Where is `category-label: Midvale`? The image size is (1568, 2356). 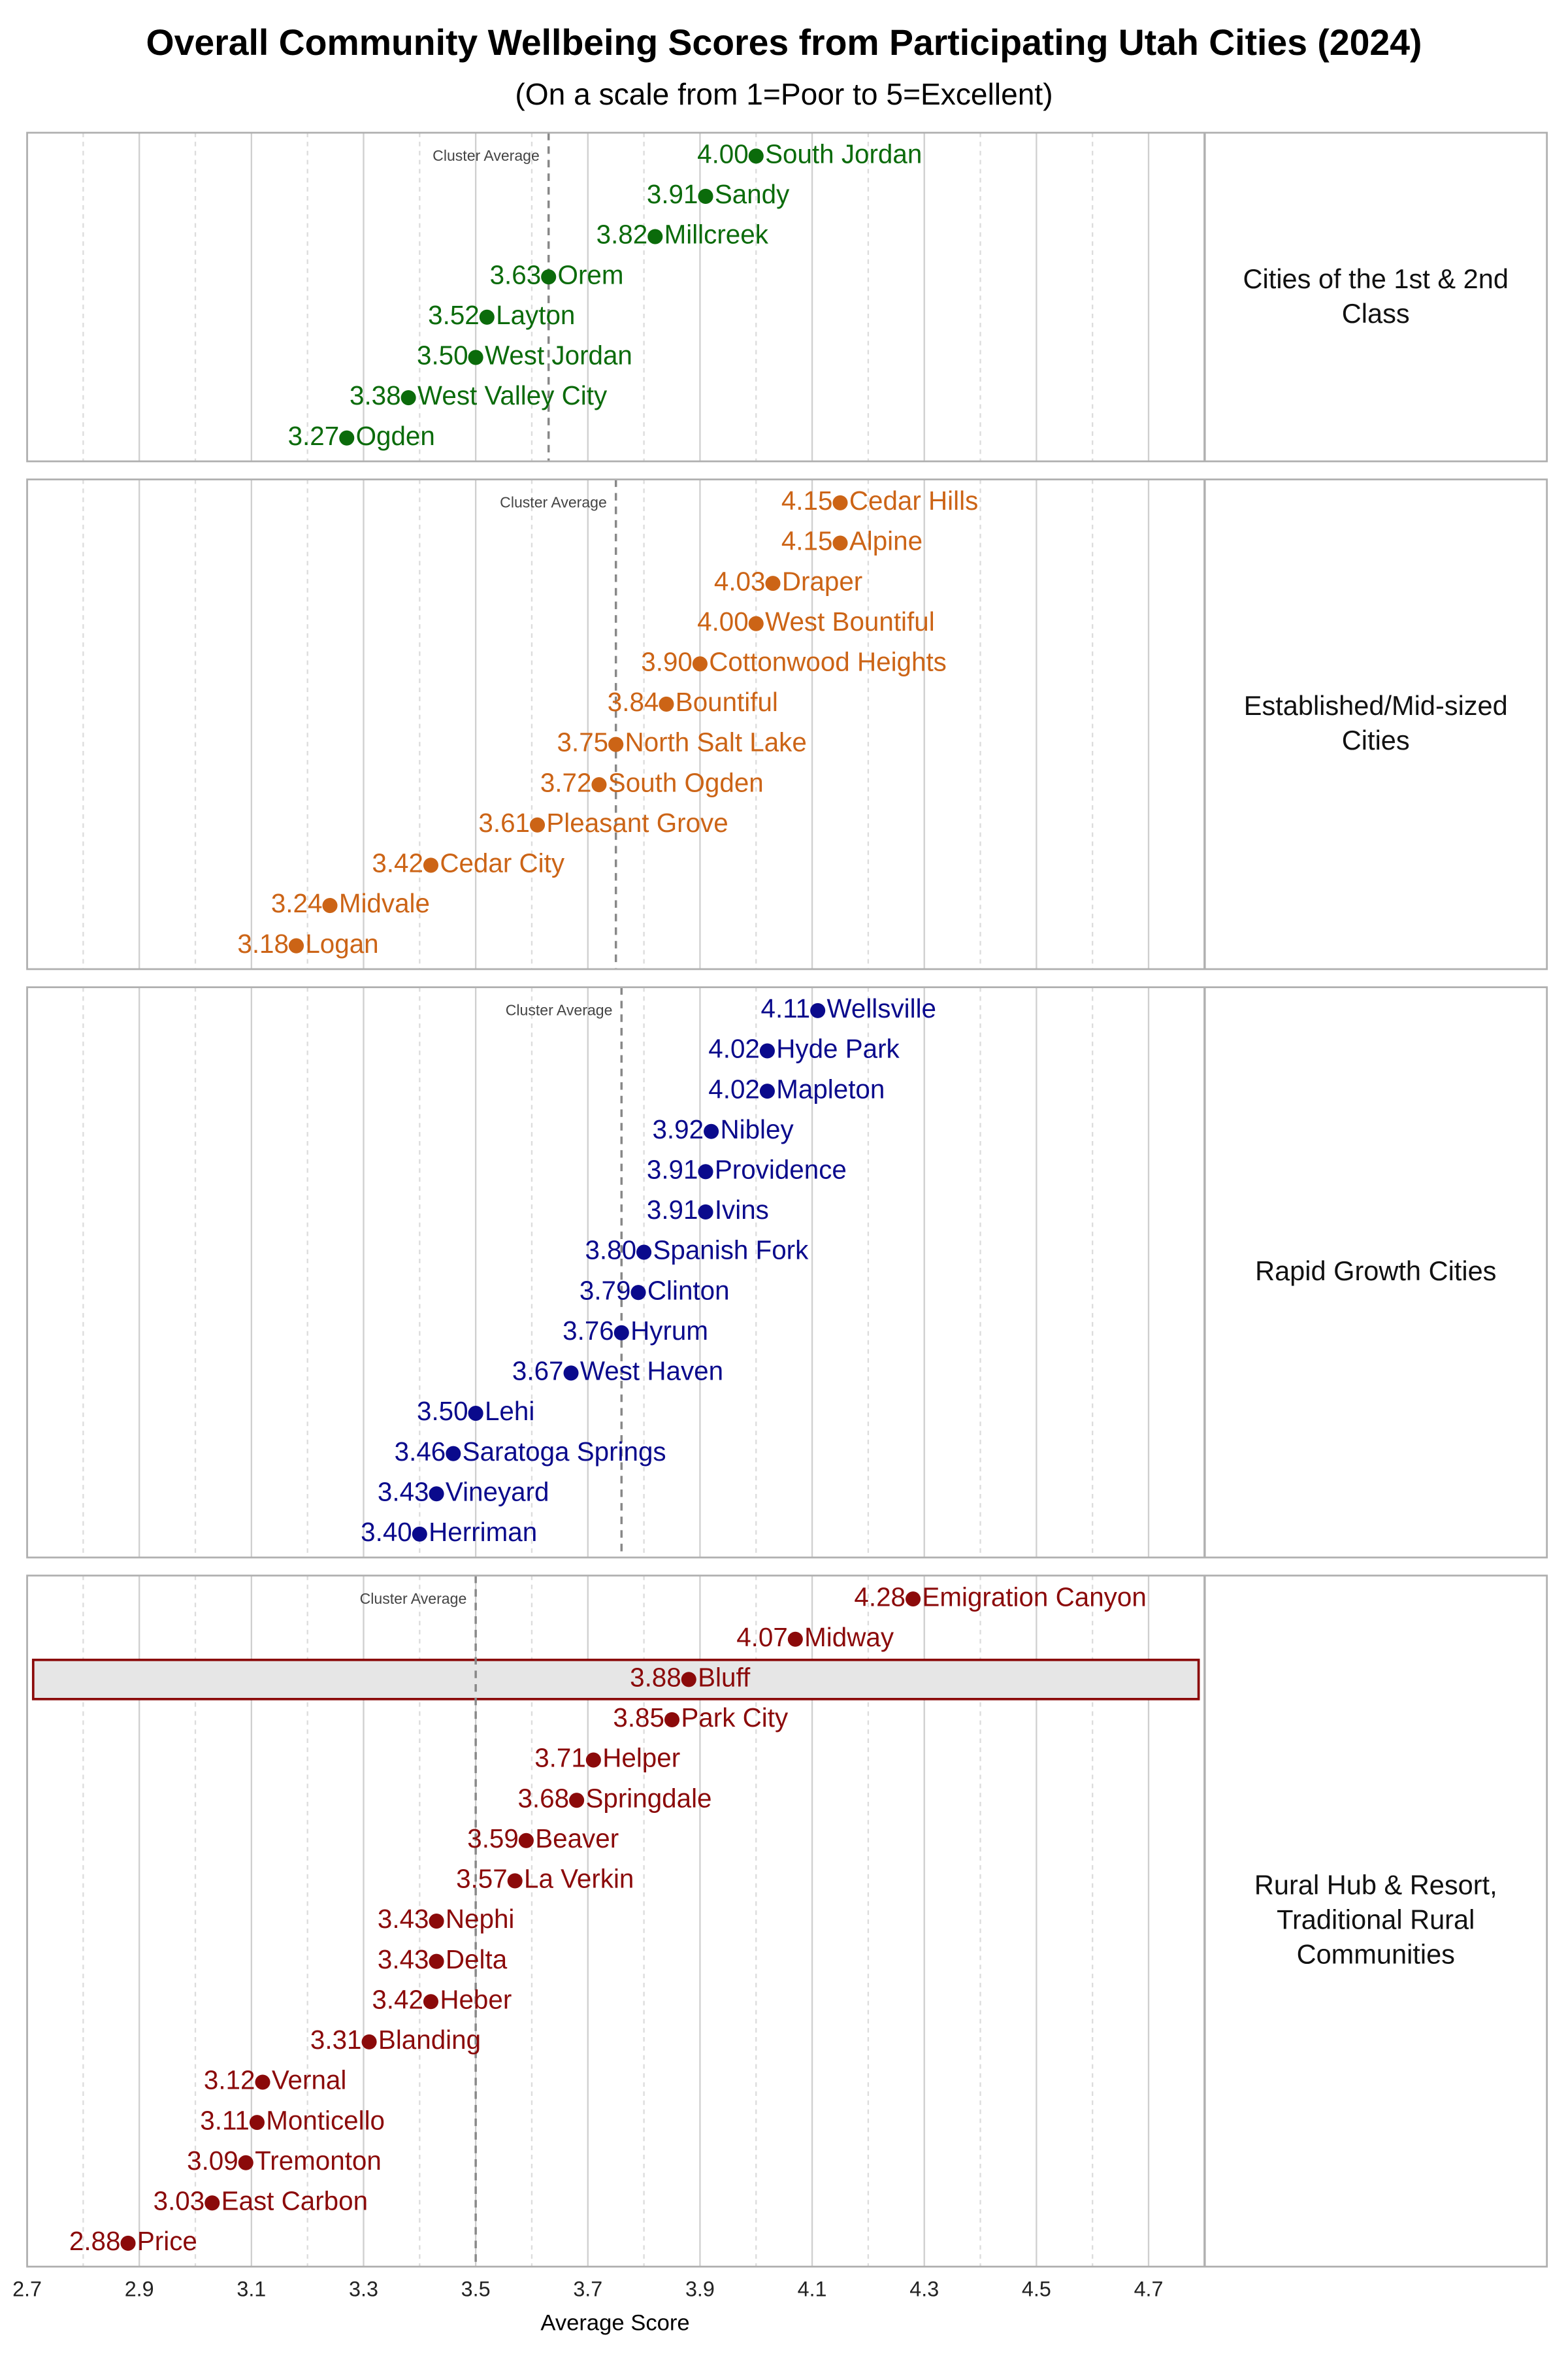
category-label: Midvale is located at coordinates (384, 903).